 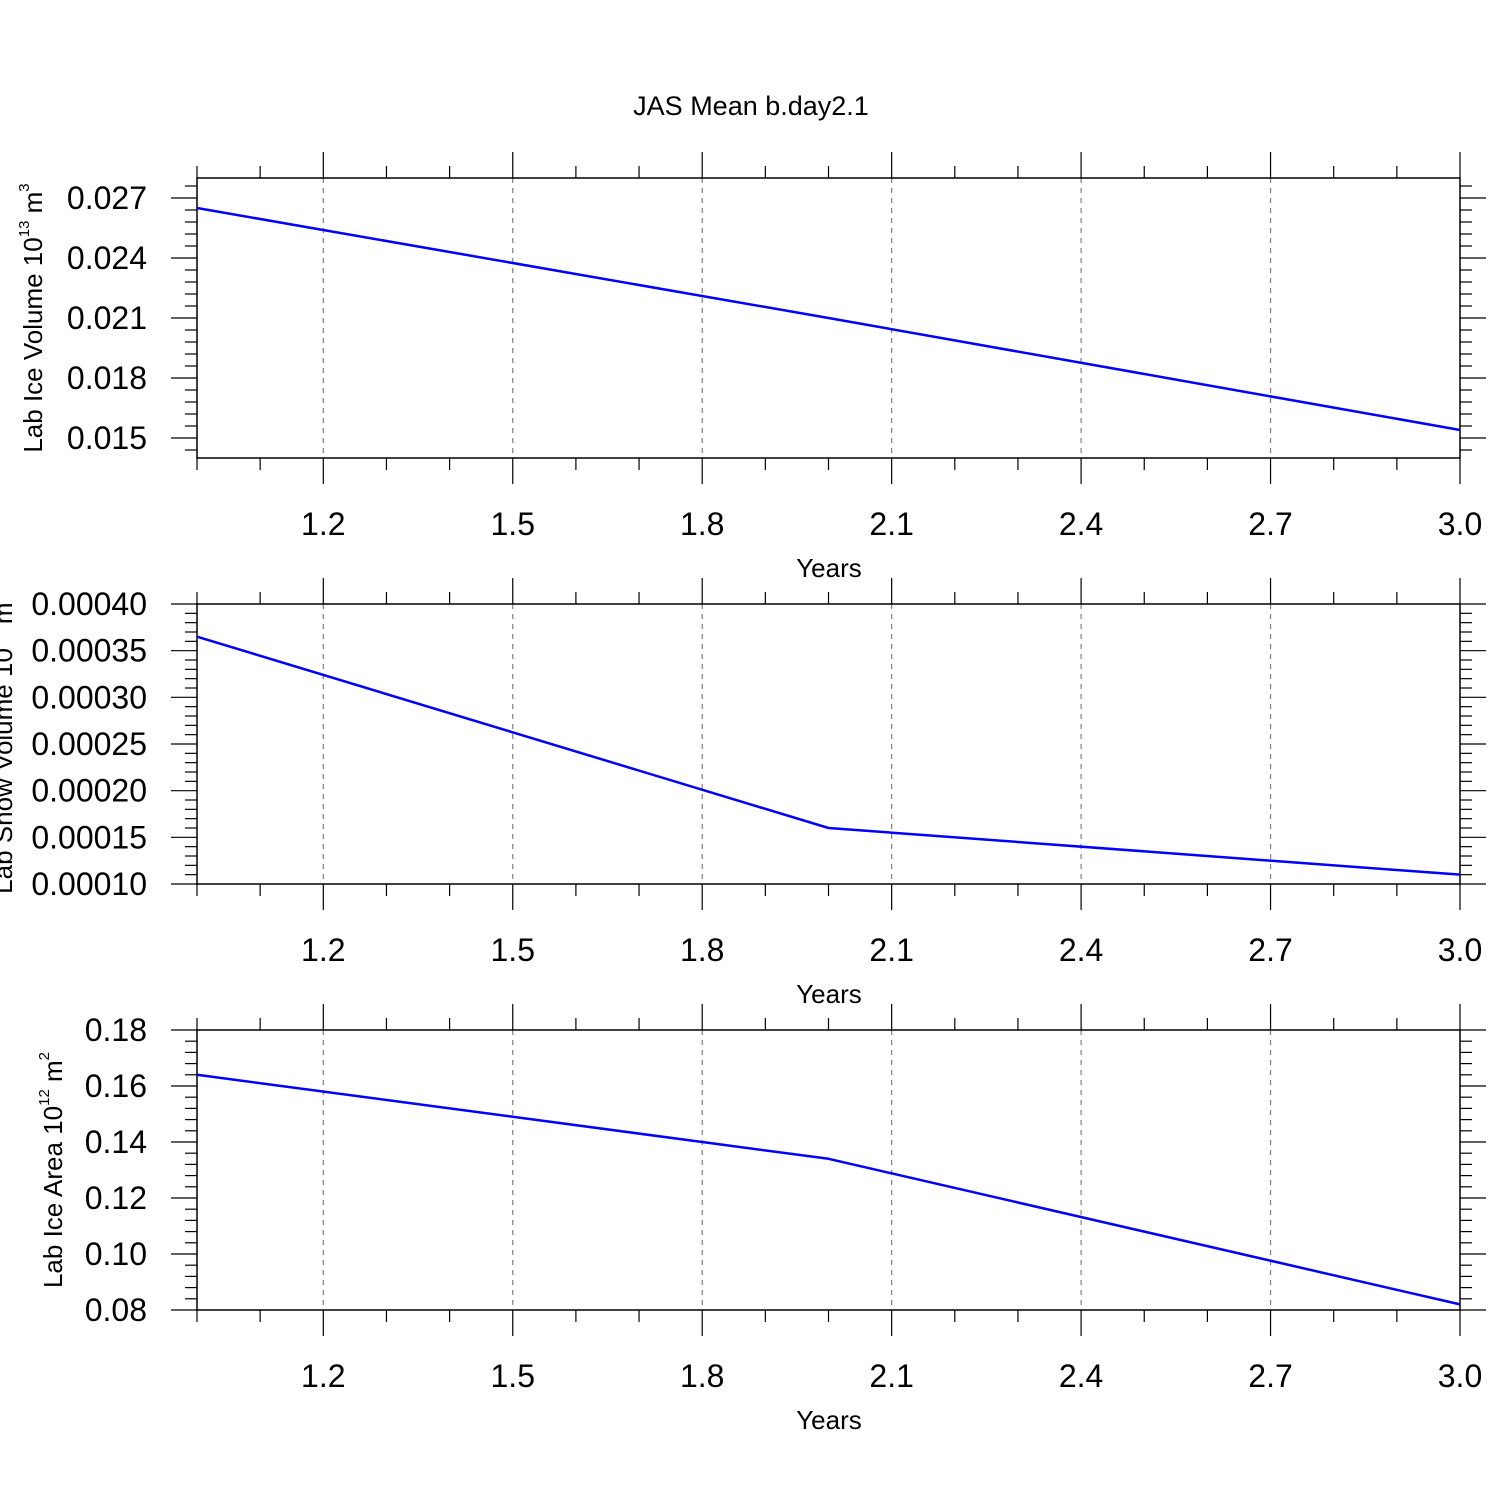 I want to click on y-tick-label: 0.10, so click(x=116, y=1254).